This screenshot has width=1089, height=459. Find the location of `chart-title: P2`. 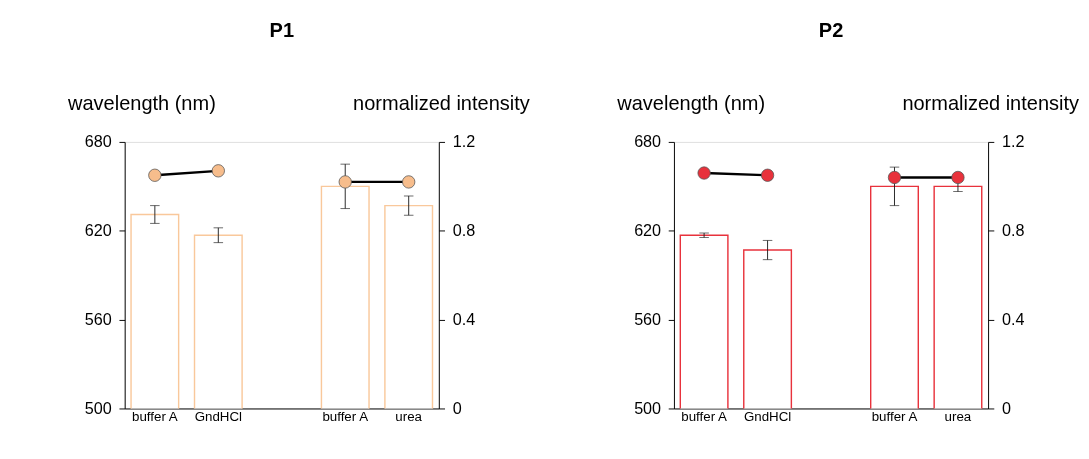

chart-title: P2 is located at coordinates (831, 30).